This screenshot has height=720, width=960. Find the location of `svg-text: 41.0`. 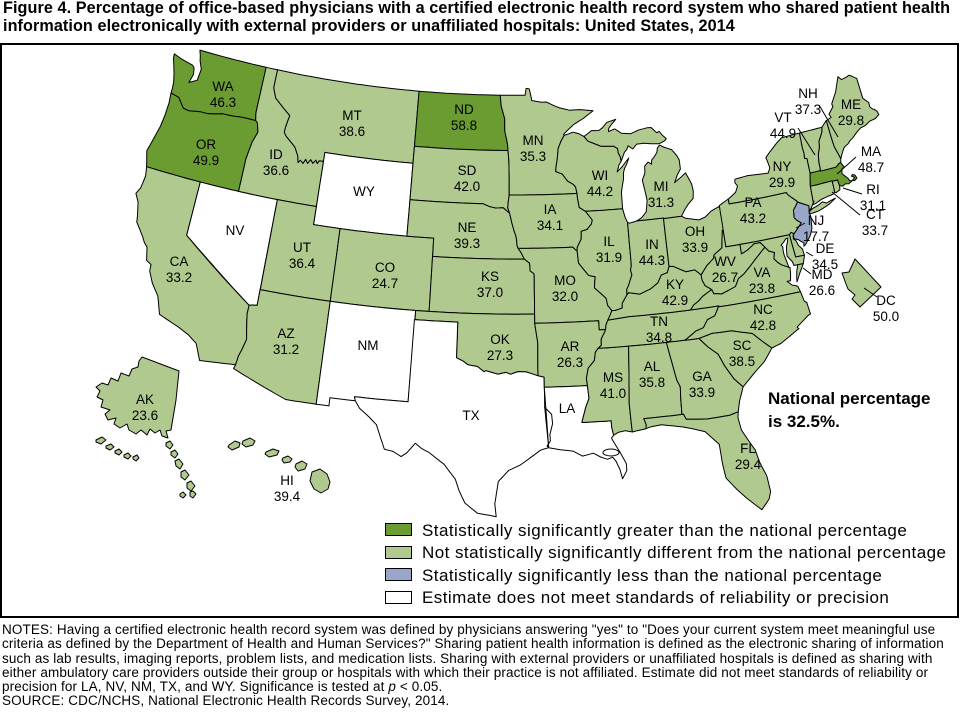

svg-text: 41.0 is located at coordinates (613, 393).